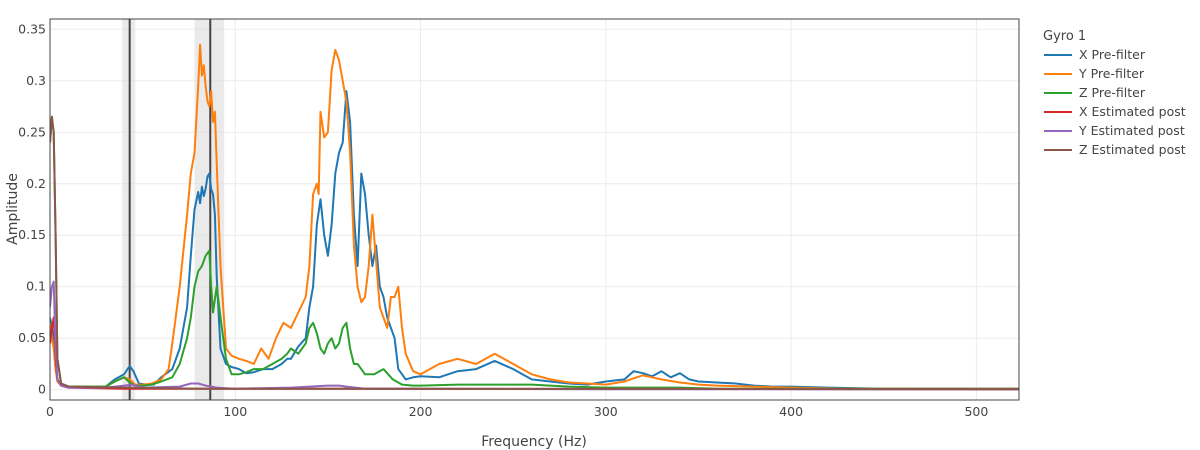 Image resolution: width=1200 pixels, height=450 pixels. I want to click on y-tick-label: 0.05, so click(32, 337).